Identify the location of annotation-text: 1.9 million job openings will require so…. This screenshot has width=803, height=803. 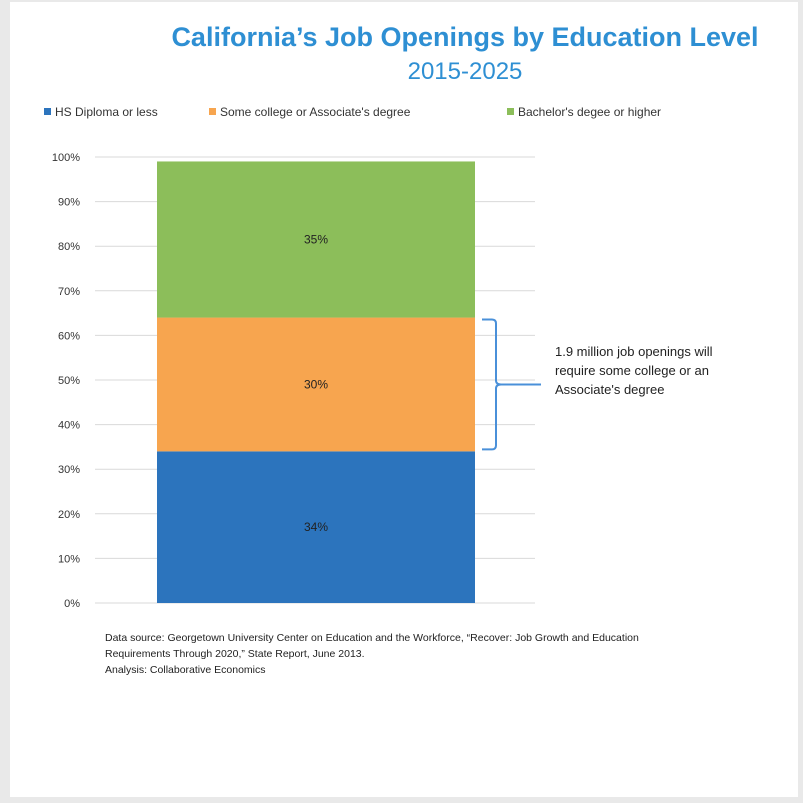
(634, 370).